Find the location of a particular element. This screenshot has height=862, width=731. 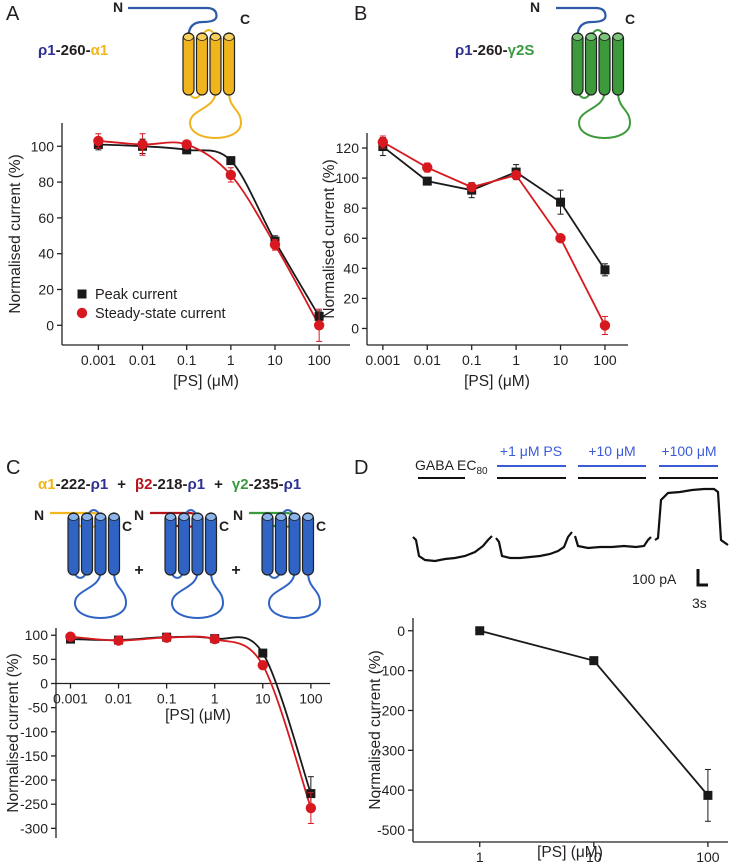

n-terminus is located at coordinates (173, 22).